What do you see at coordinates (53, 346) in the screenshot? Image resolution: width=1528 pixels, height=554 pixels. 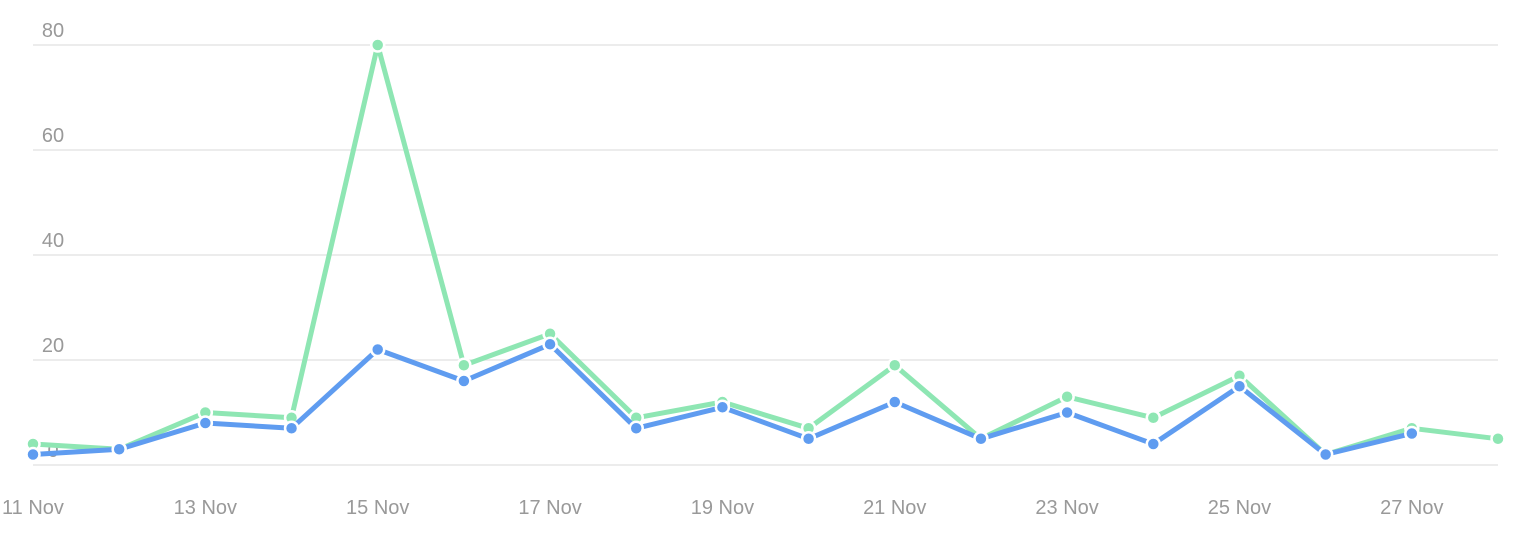 I see `y-tick-label-20: 20` at bounding box center [53, 346].